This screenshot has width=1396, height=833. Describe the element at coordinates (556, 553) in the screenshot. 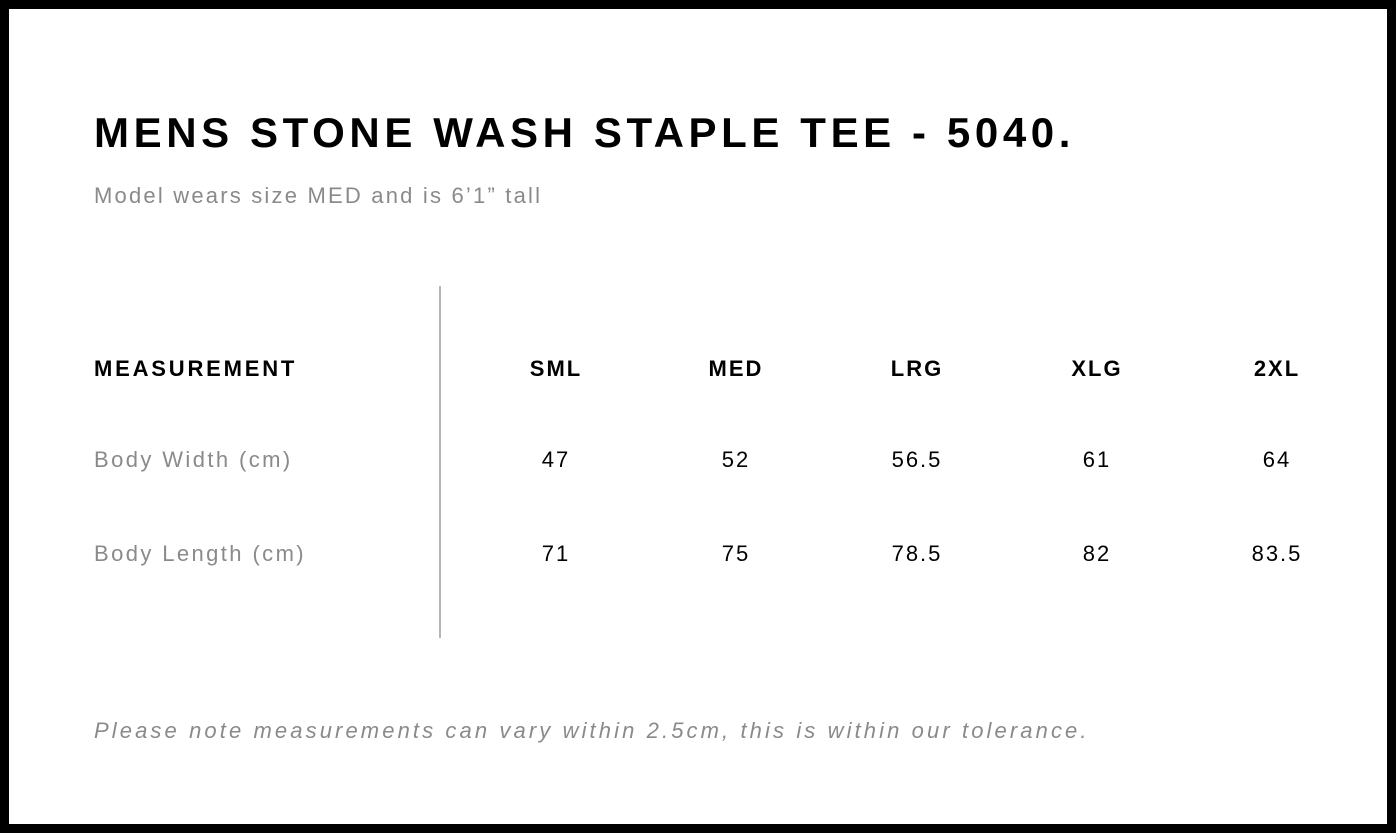

I see `cell-value: 71` at that location.